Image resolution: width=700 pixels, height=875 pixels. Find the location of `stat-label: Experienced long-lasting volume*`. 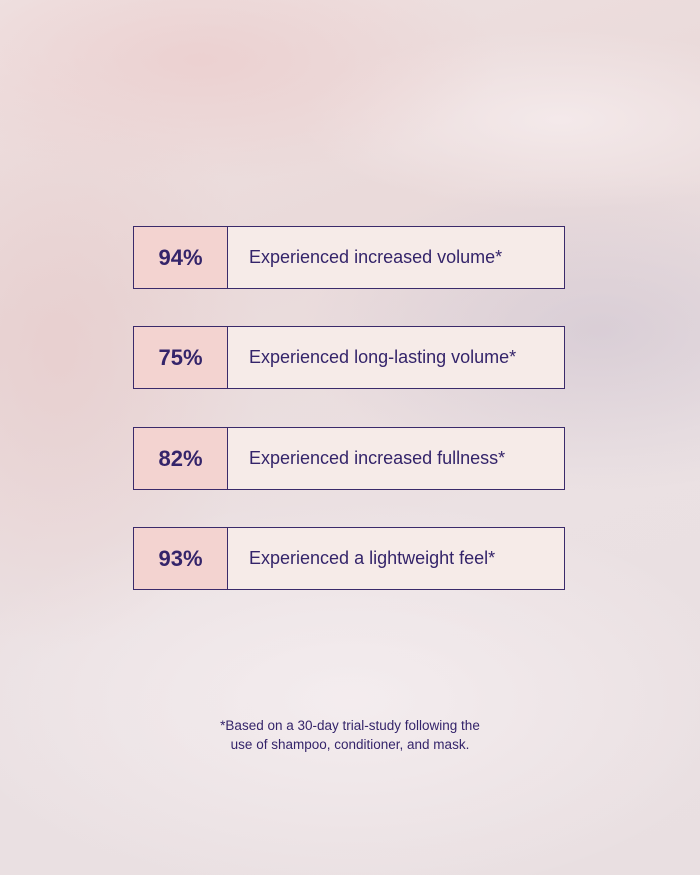

stat-label: Experienced long-lasting volume* is located at coordinates (396, 357).